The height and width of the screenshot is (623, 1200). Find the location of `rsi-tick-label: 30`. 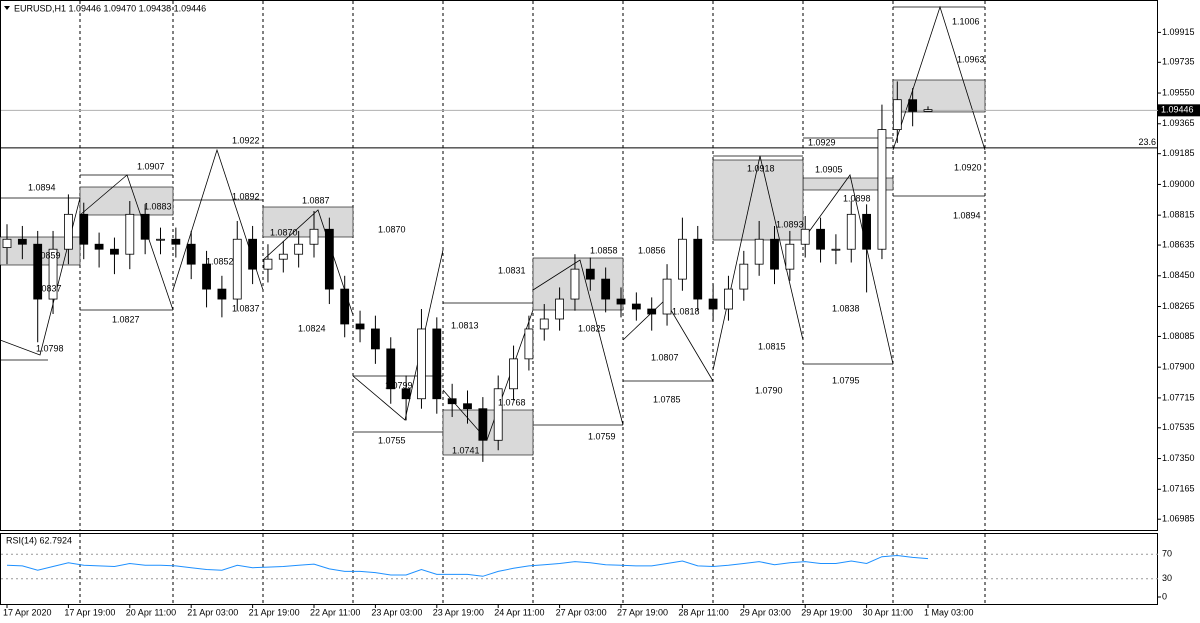

rsi-tick-label: 30 is located at coordinates (1167, 578).